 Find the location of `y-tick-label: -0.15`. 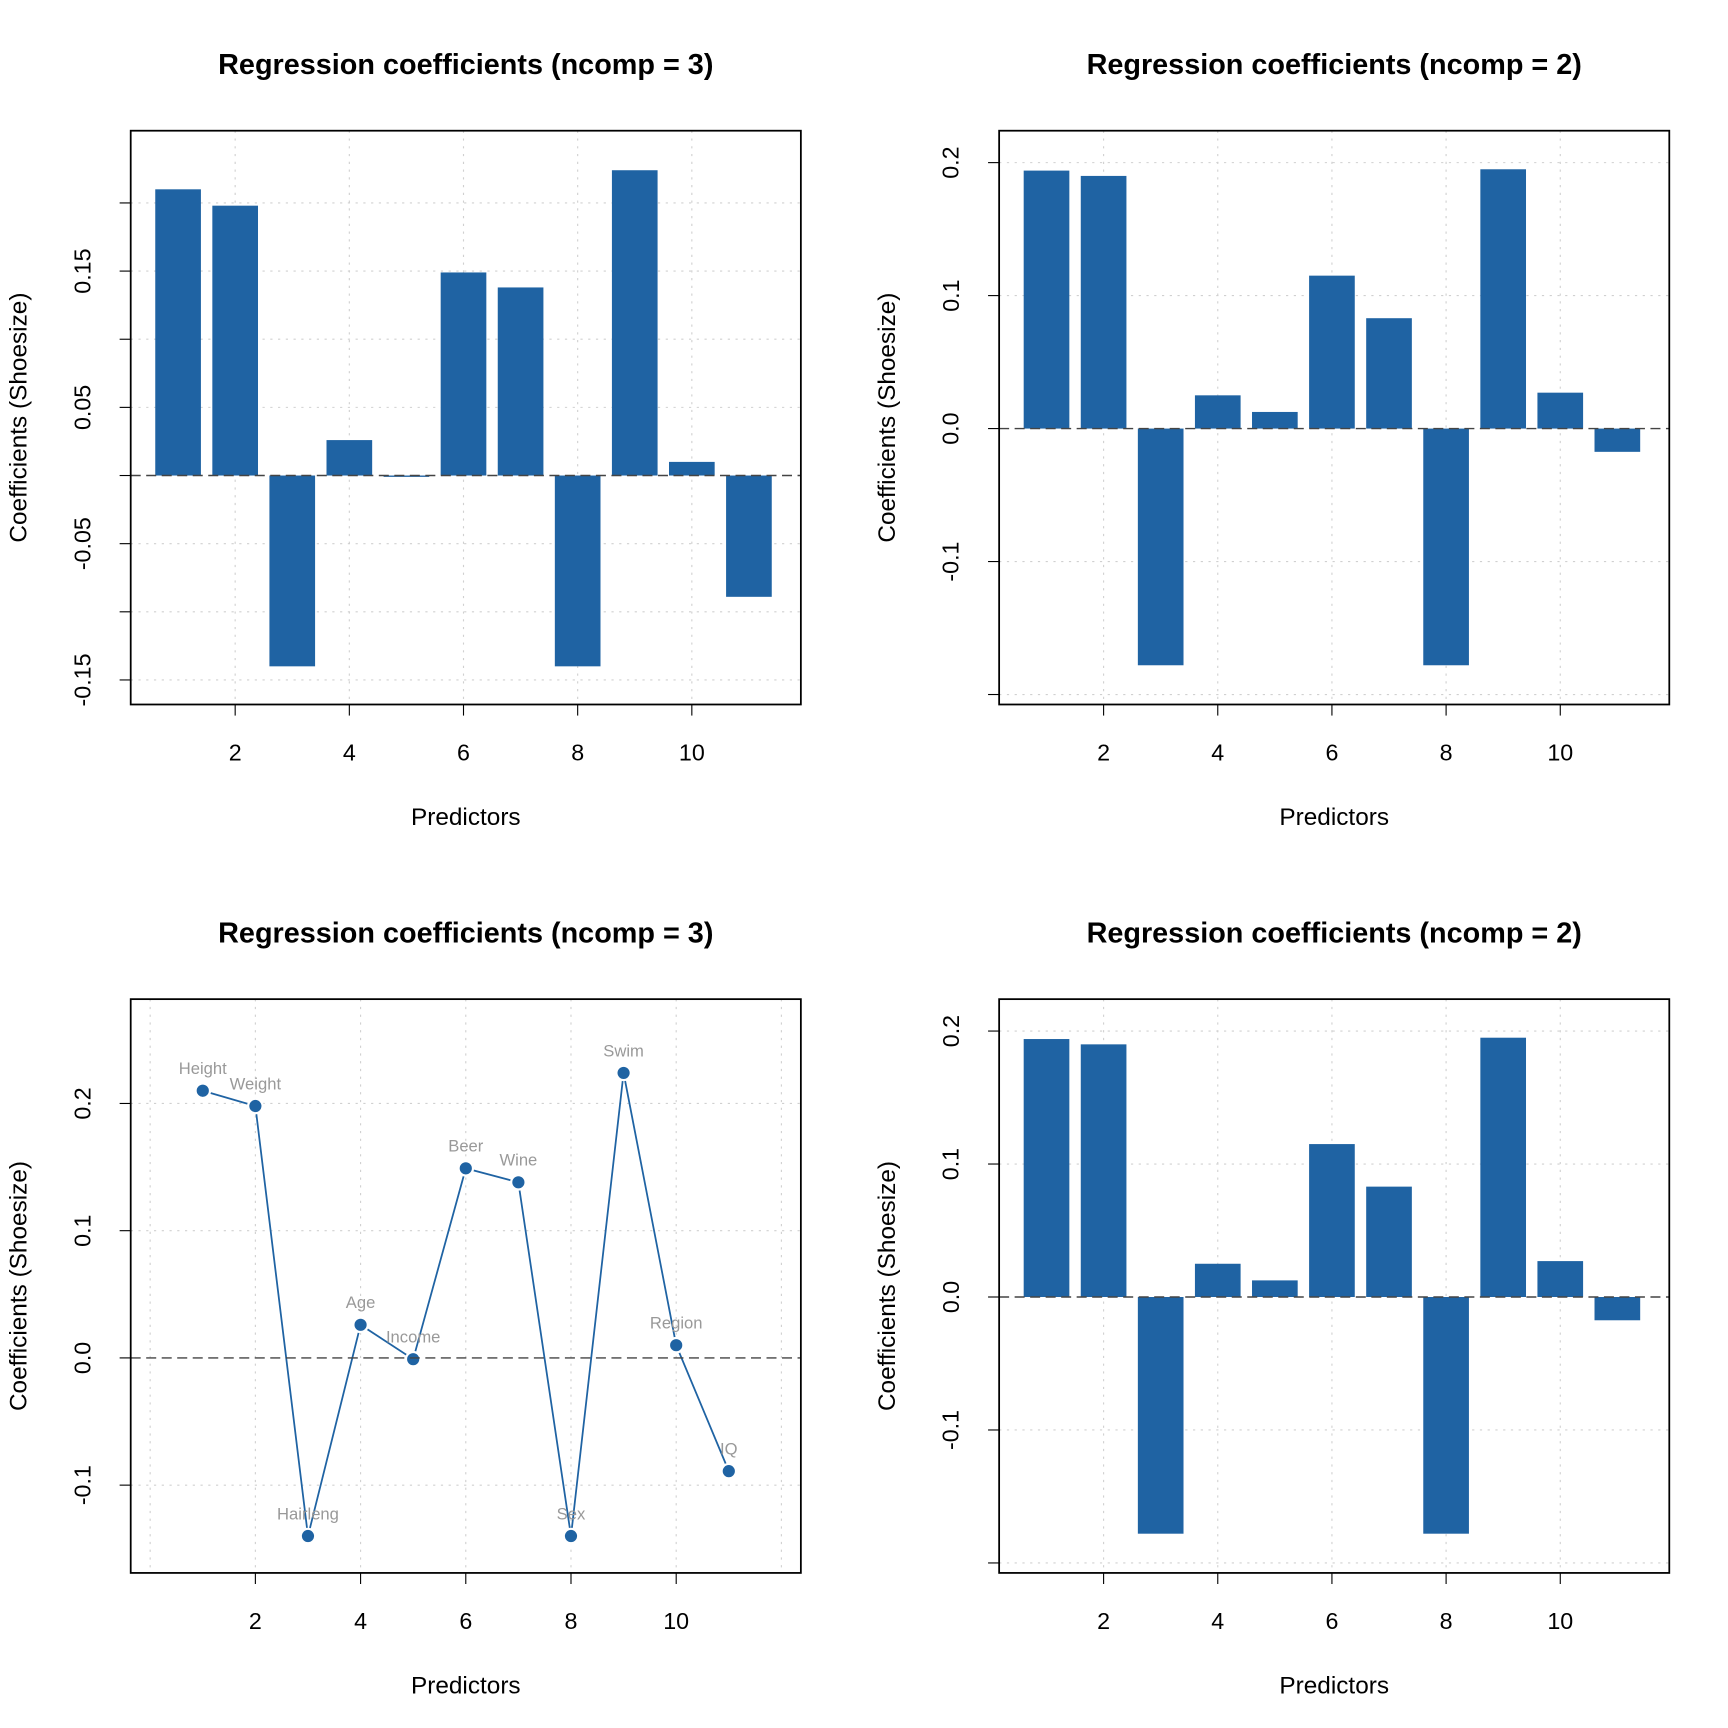

y-tick-label: -0.15 is located at coordinates (82, 679).